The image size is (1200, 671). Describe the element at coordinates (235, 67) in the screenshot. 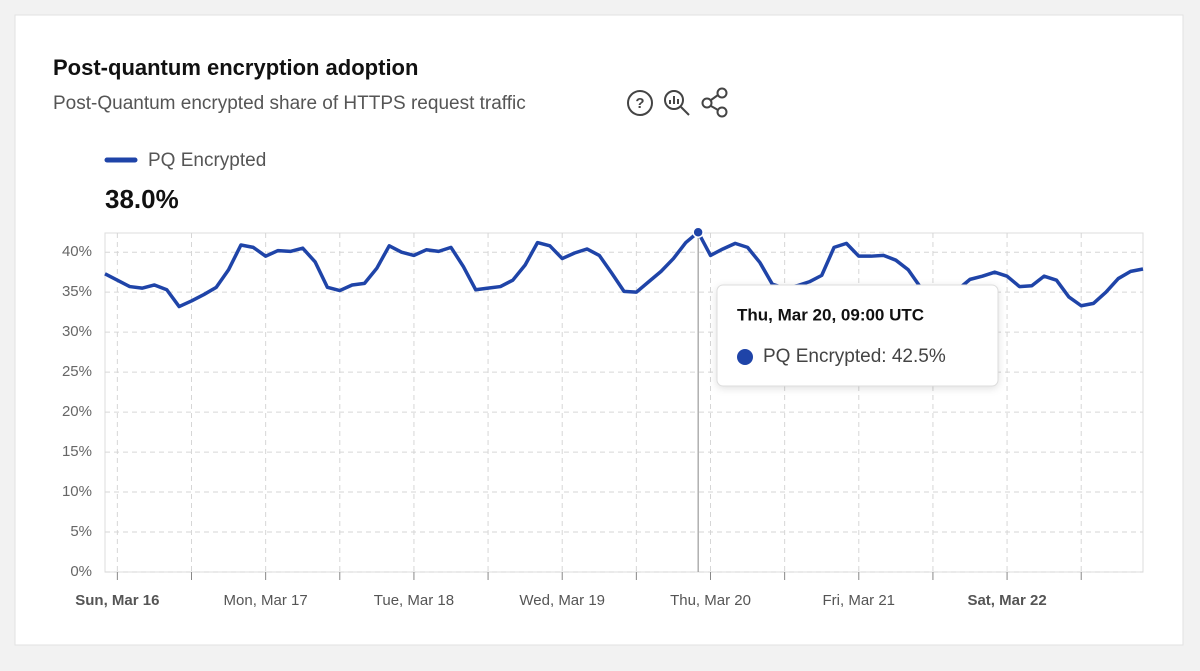

I see `chart-title: Post-quantum encryption adoption` at that location.